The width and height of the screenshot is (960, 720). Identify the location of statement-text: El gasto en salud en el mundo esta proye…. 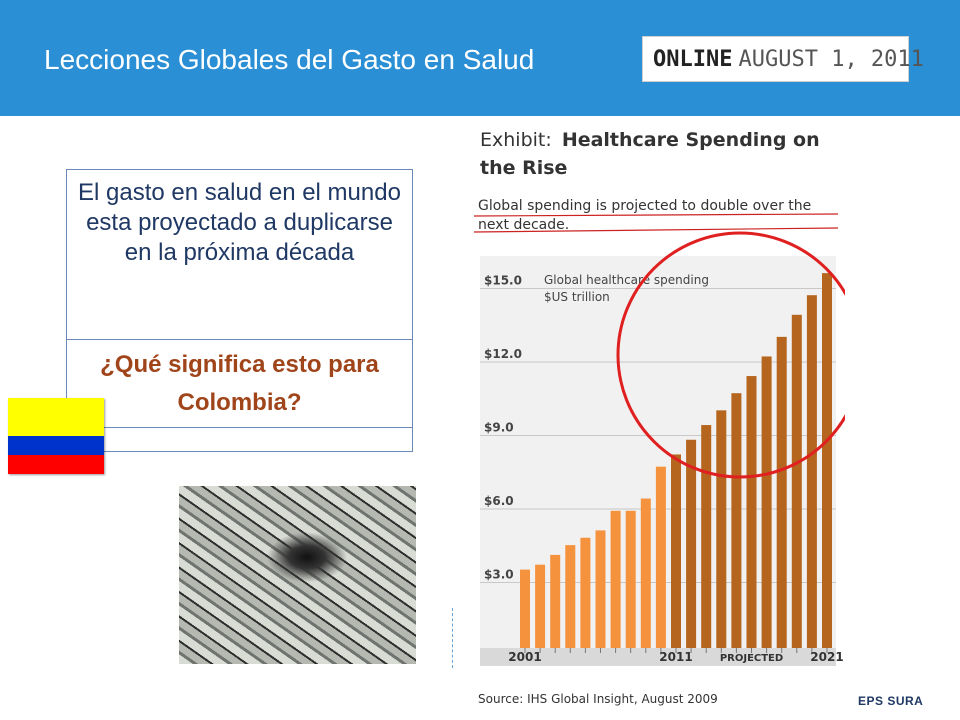
(239, 255).